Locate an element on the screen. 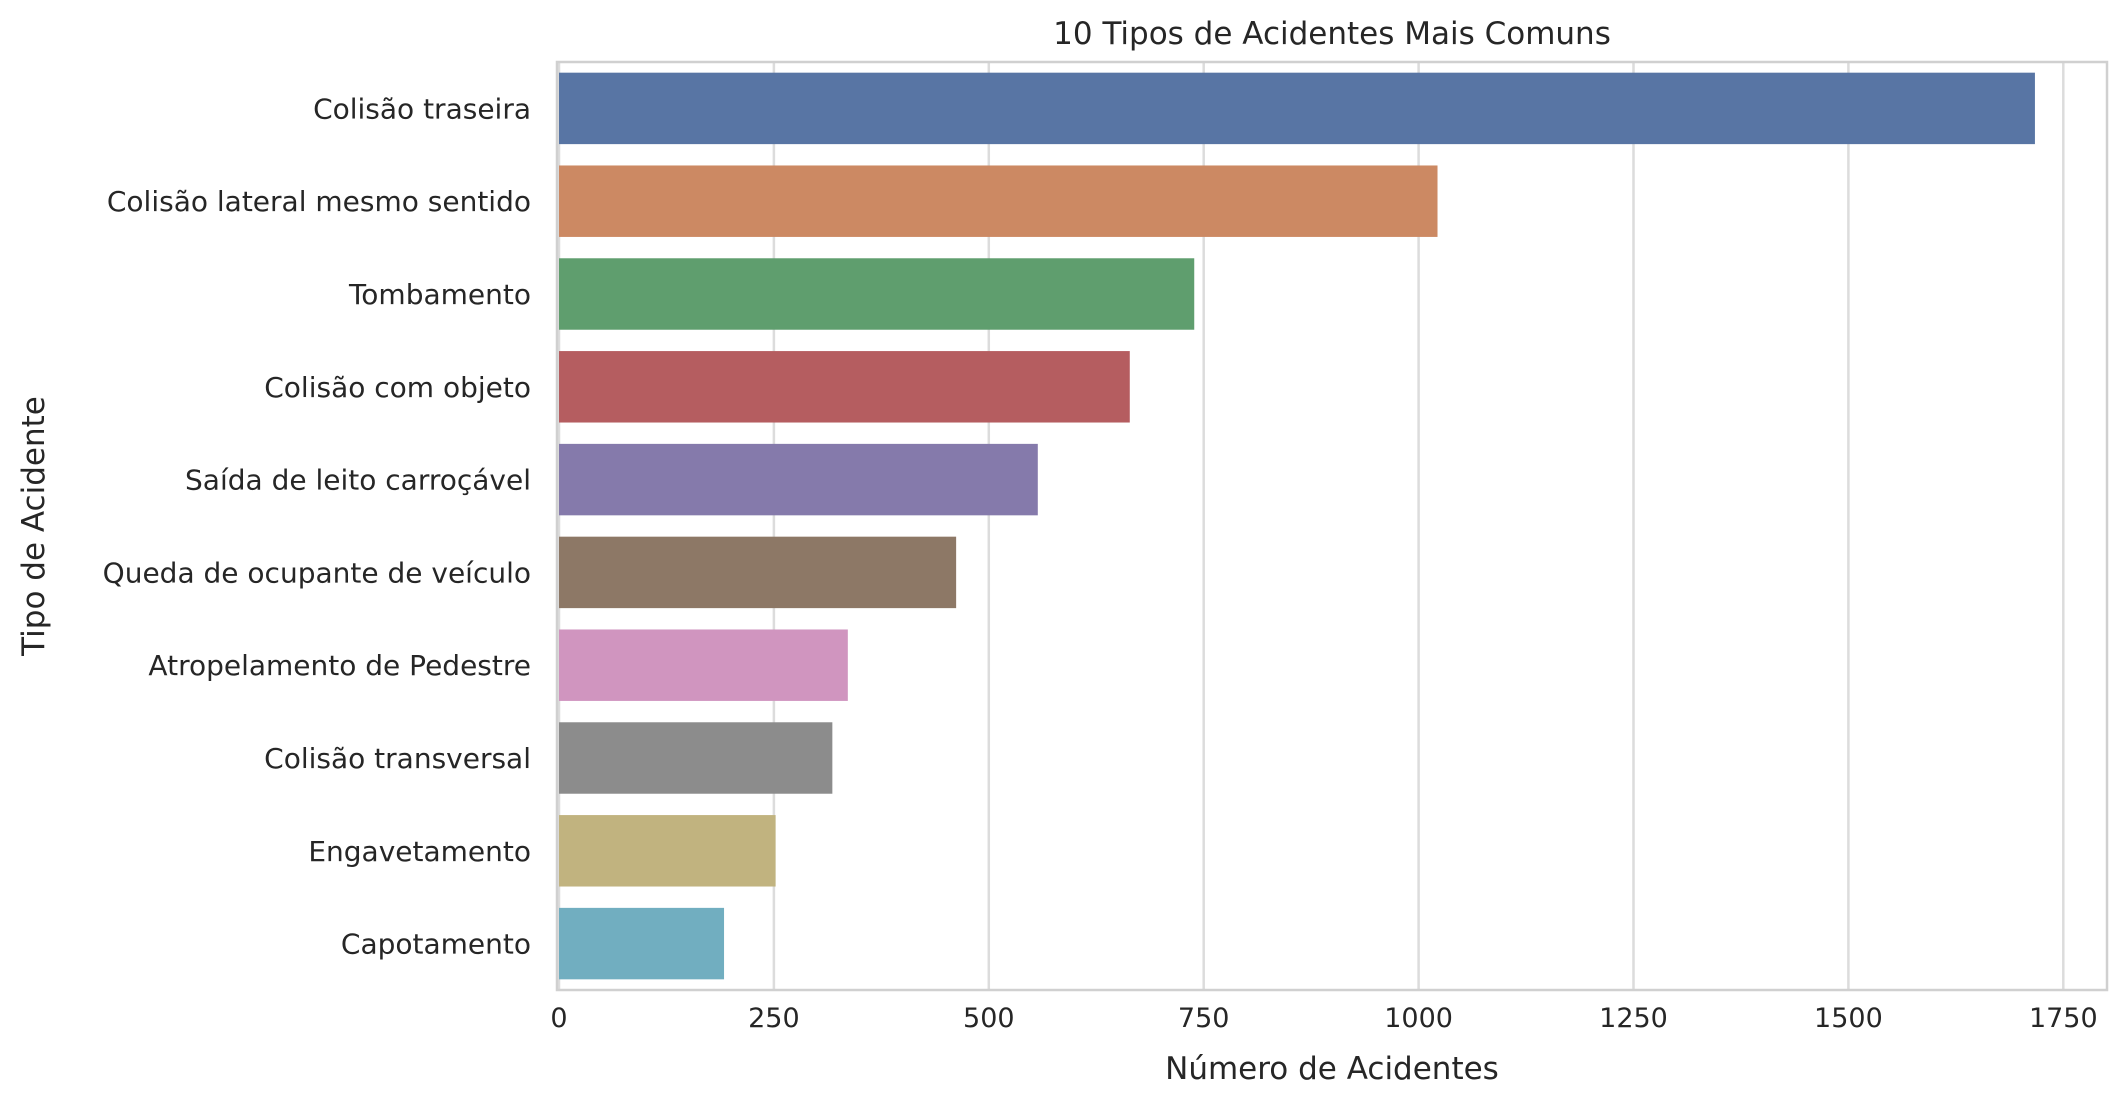 The image size is (2126, 1106). x-tick-label: 1000 is located at coordinates (1418, 1018).